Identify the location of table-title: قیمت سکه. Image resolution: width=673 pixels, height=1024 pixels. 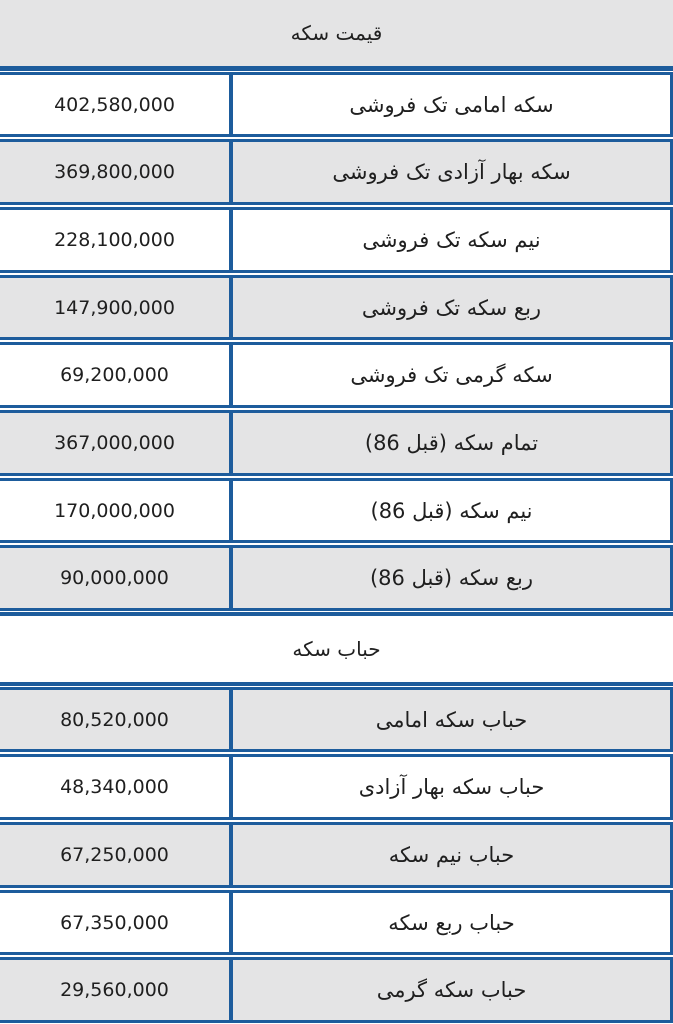
(336, 35).